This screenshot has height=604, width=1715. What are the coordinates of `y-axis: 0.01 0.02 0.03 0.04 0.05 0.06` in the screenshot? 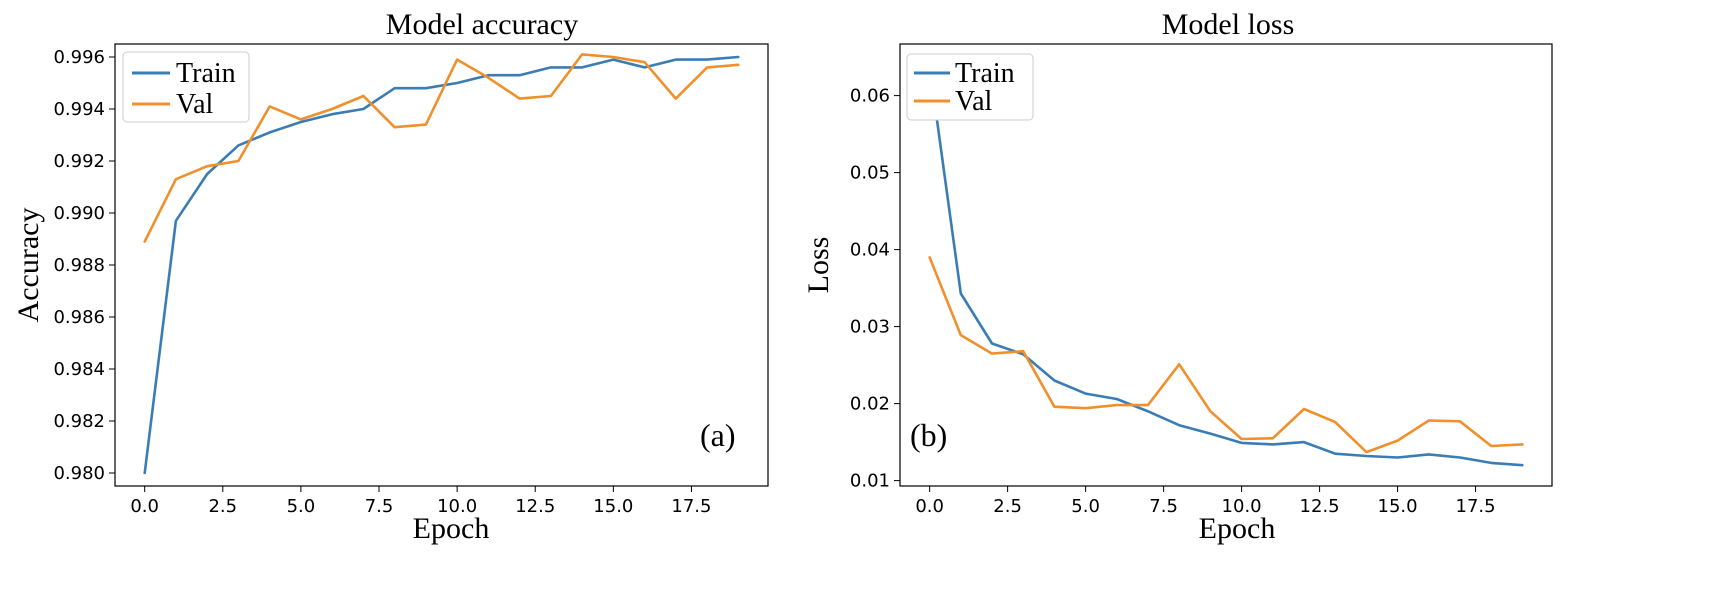 It's located at (875, 289).